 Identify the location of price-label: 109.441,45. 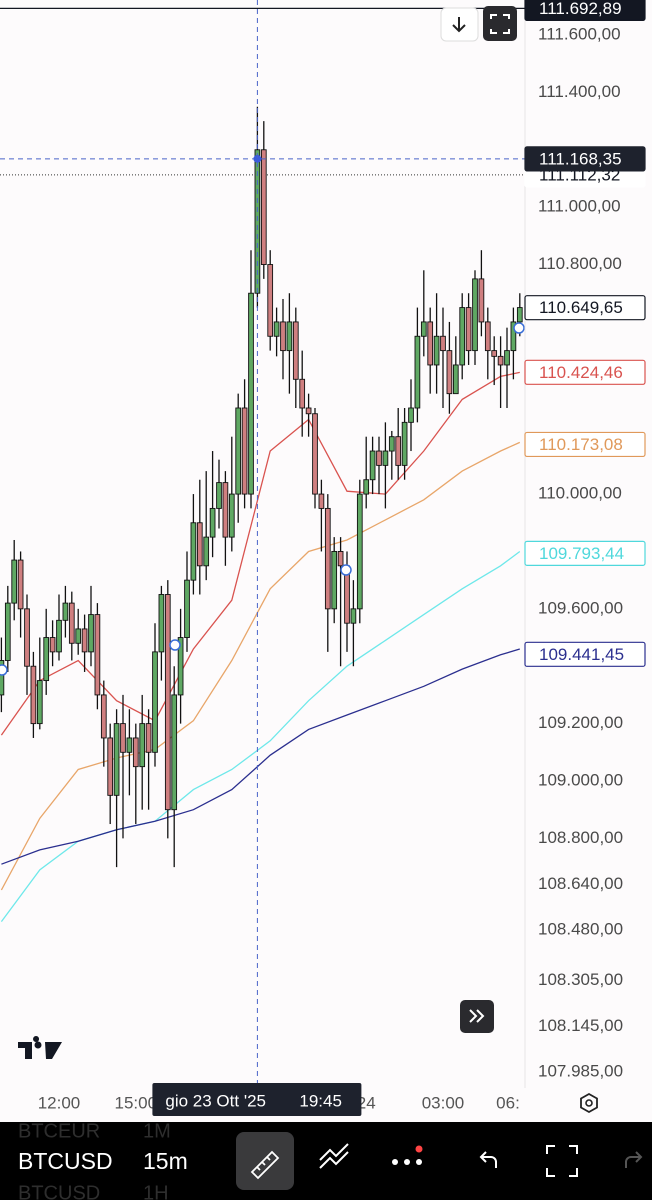
(581, 654).